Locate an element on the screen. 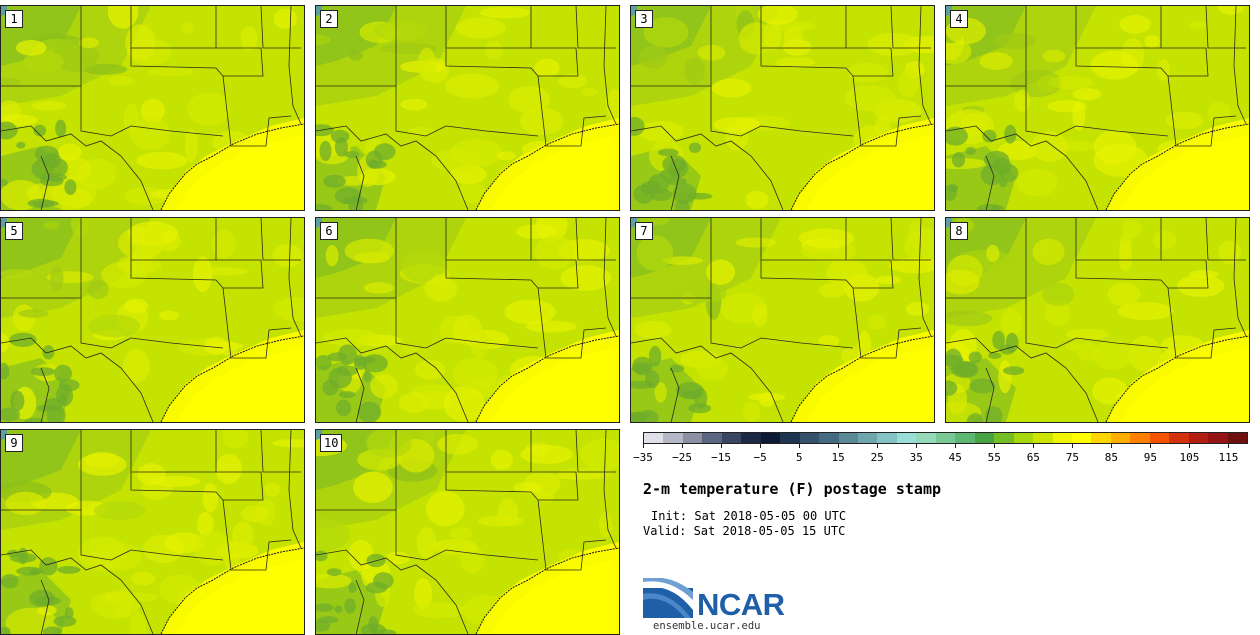  member-panel: 8 is located at coordinates (1097, 320).